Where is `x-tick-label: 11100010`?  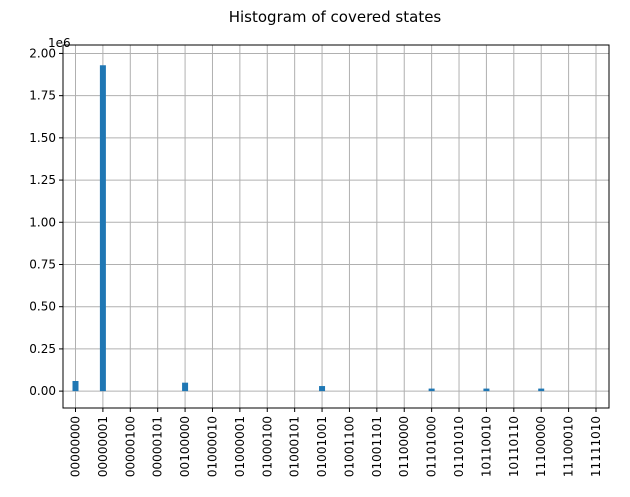 x-tick-label: 11100010 is located at coordinates (569, 446).